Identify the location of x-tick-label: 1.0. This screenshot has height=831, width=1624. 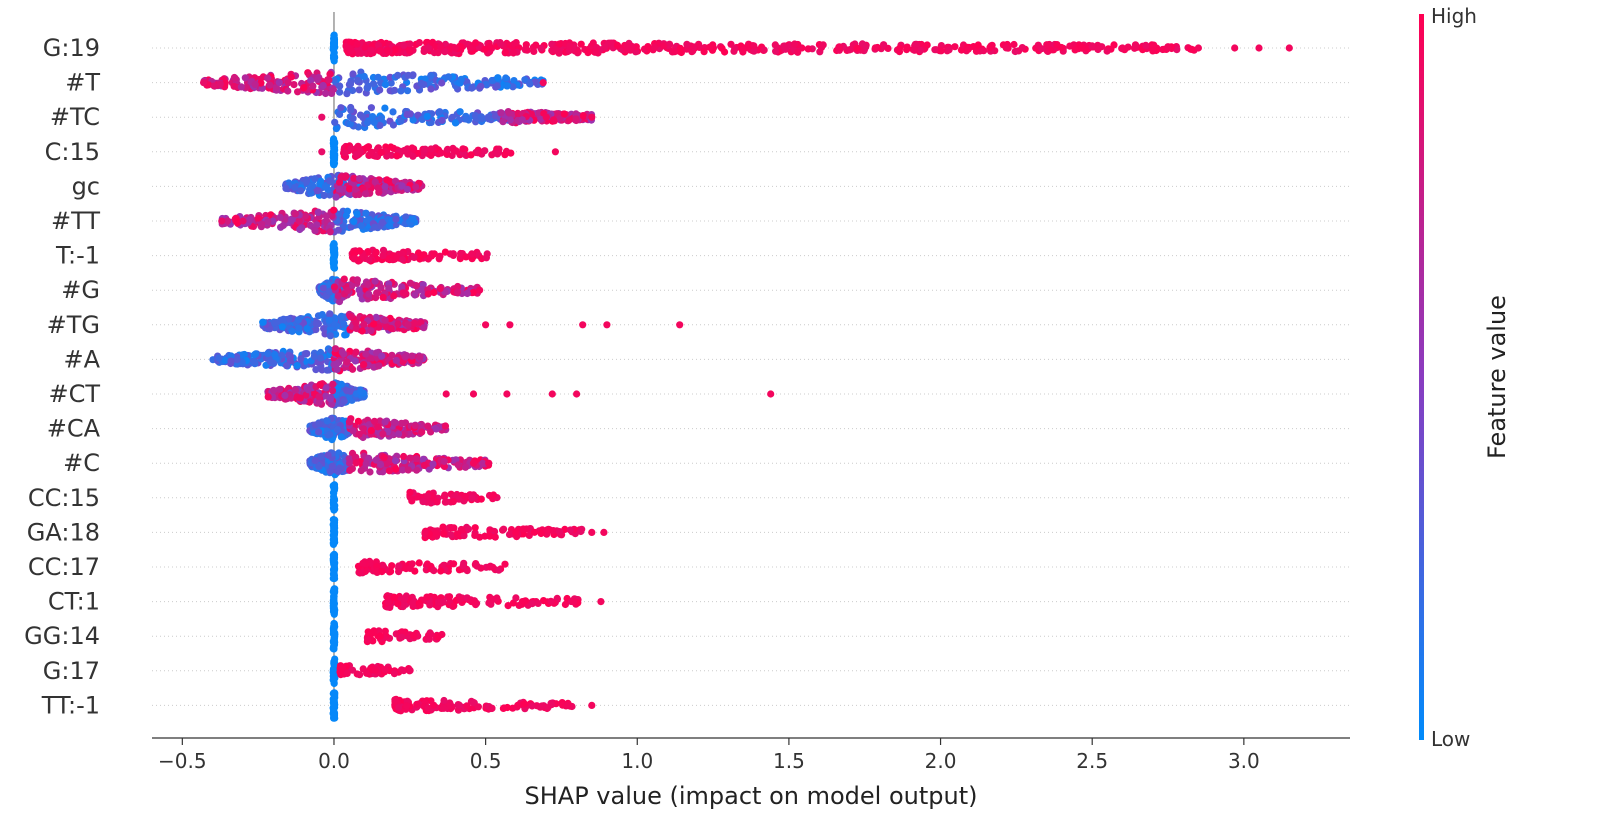
(637, 761).